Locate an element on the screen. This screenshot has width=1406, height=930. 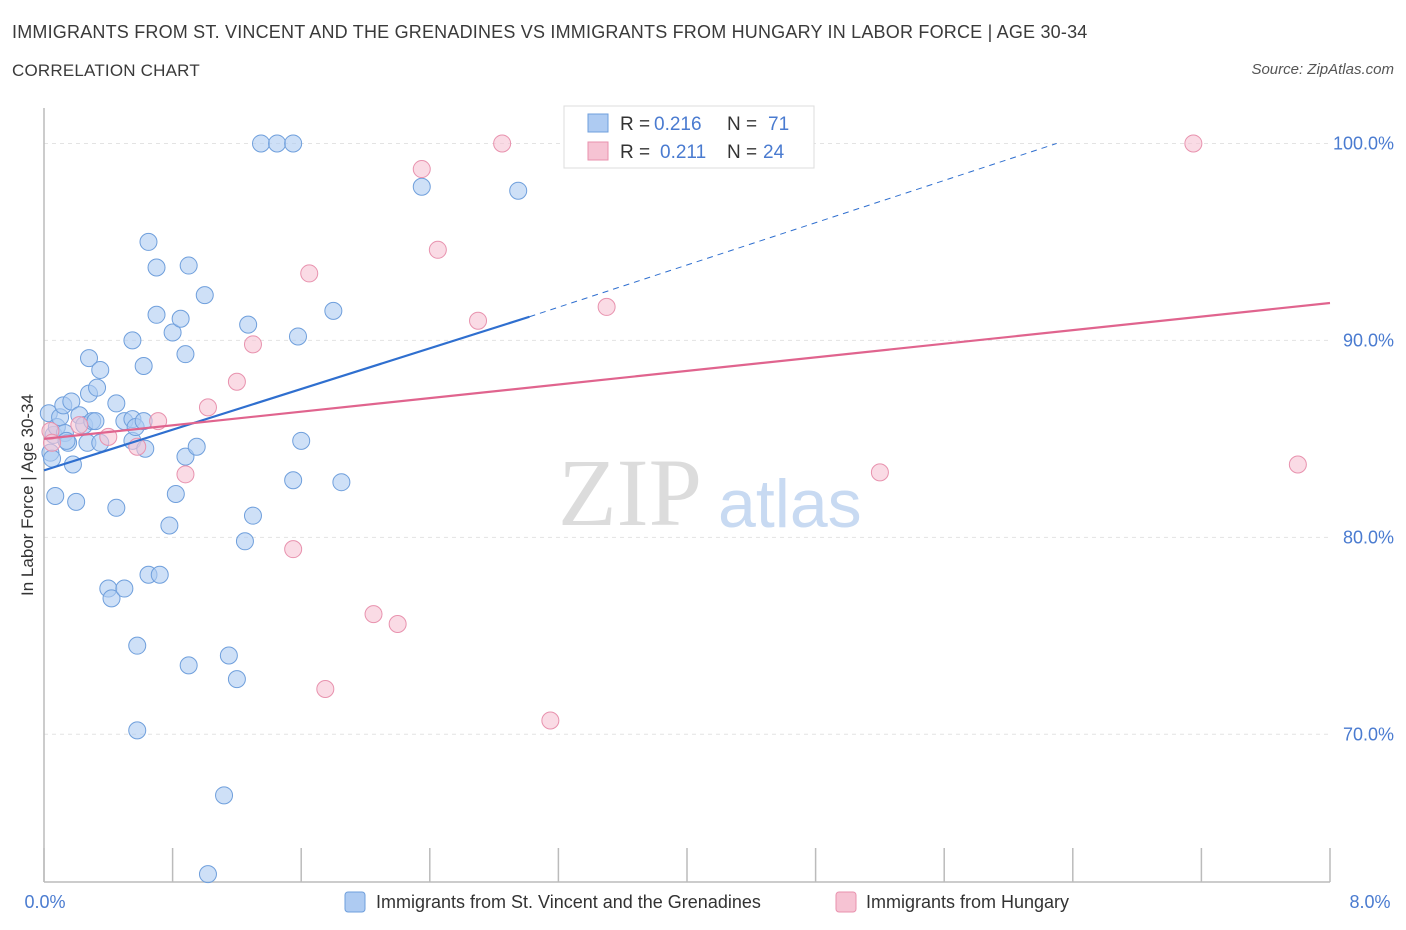
y-axis-label: In Labor Force | Age 30-34 is located at coordinates (27, 495).